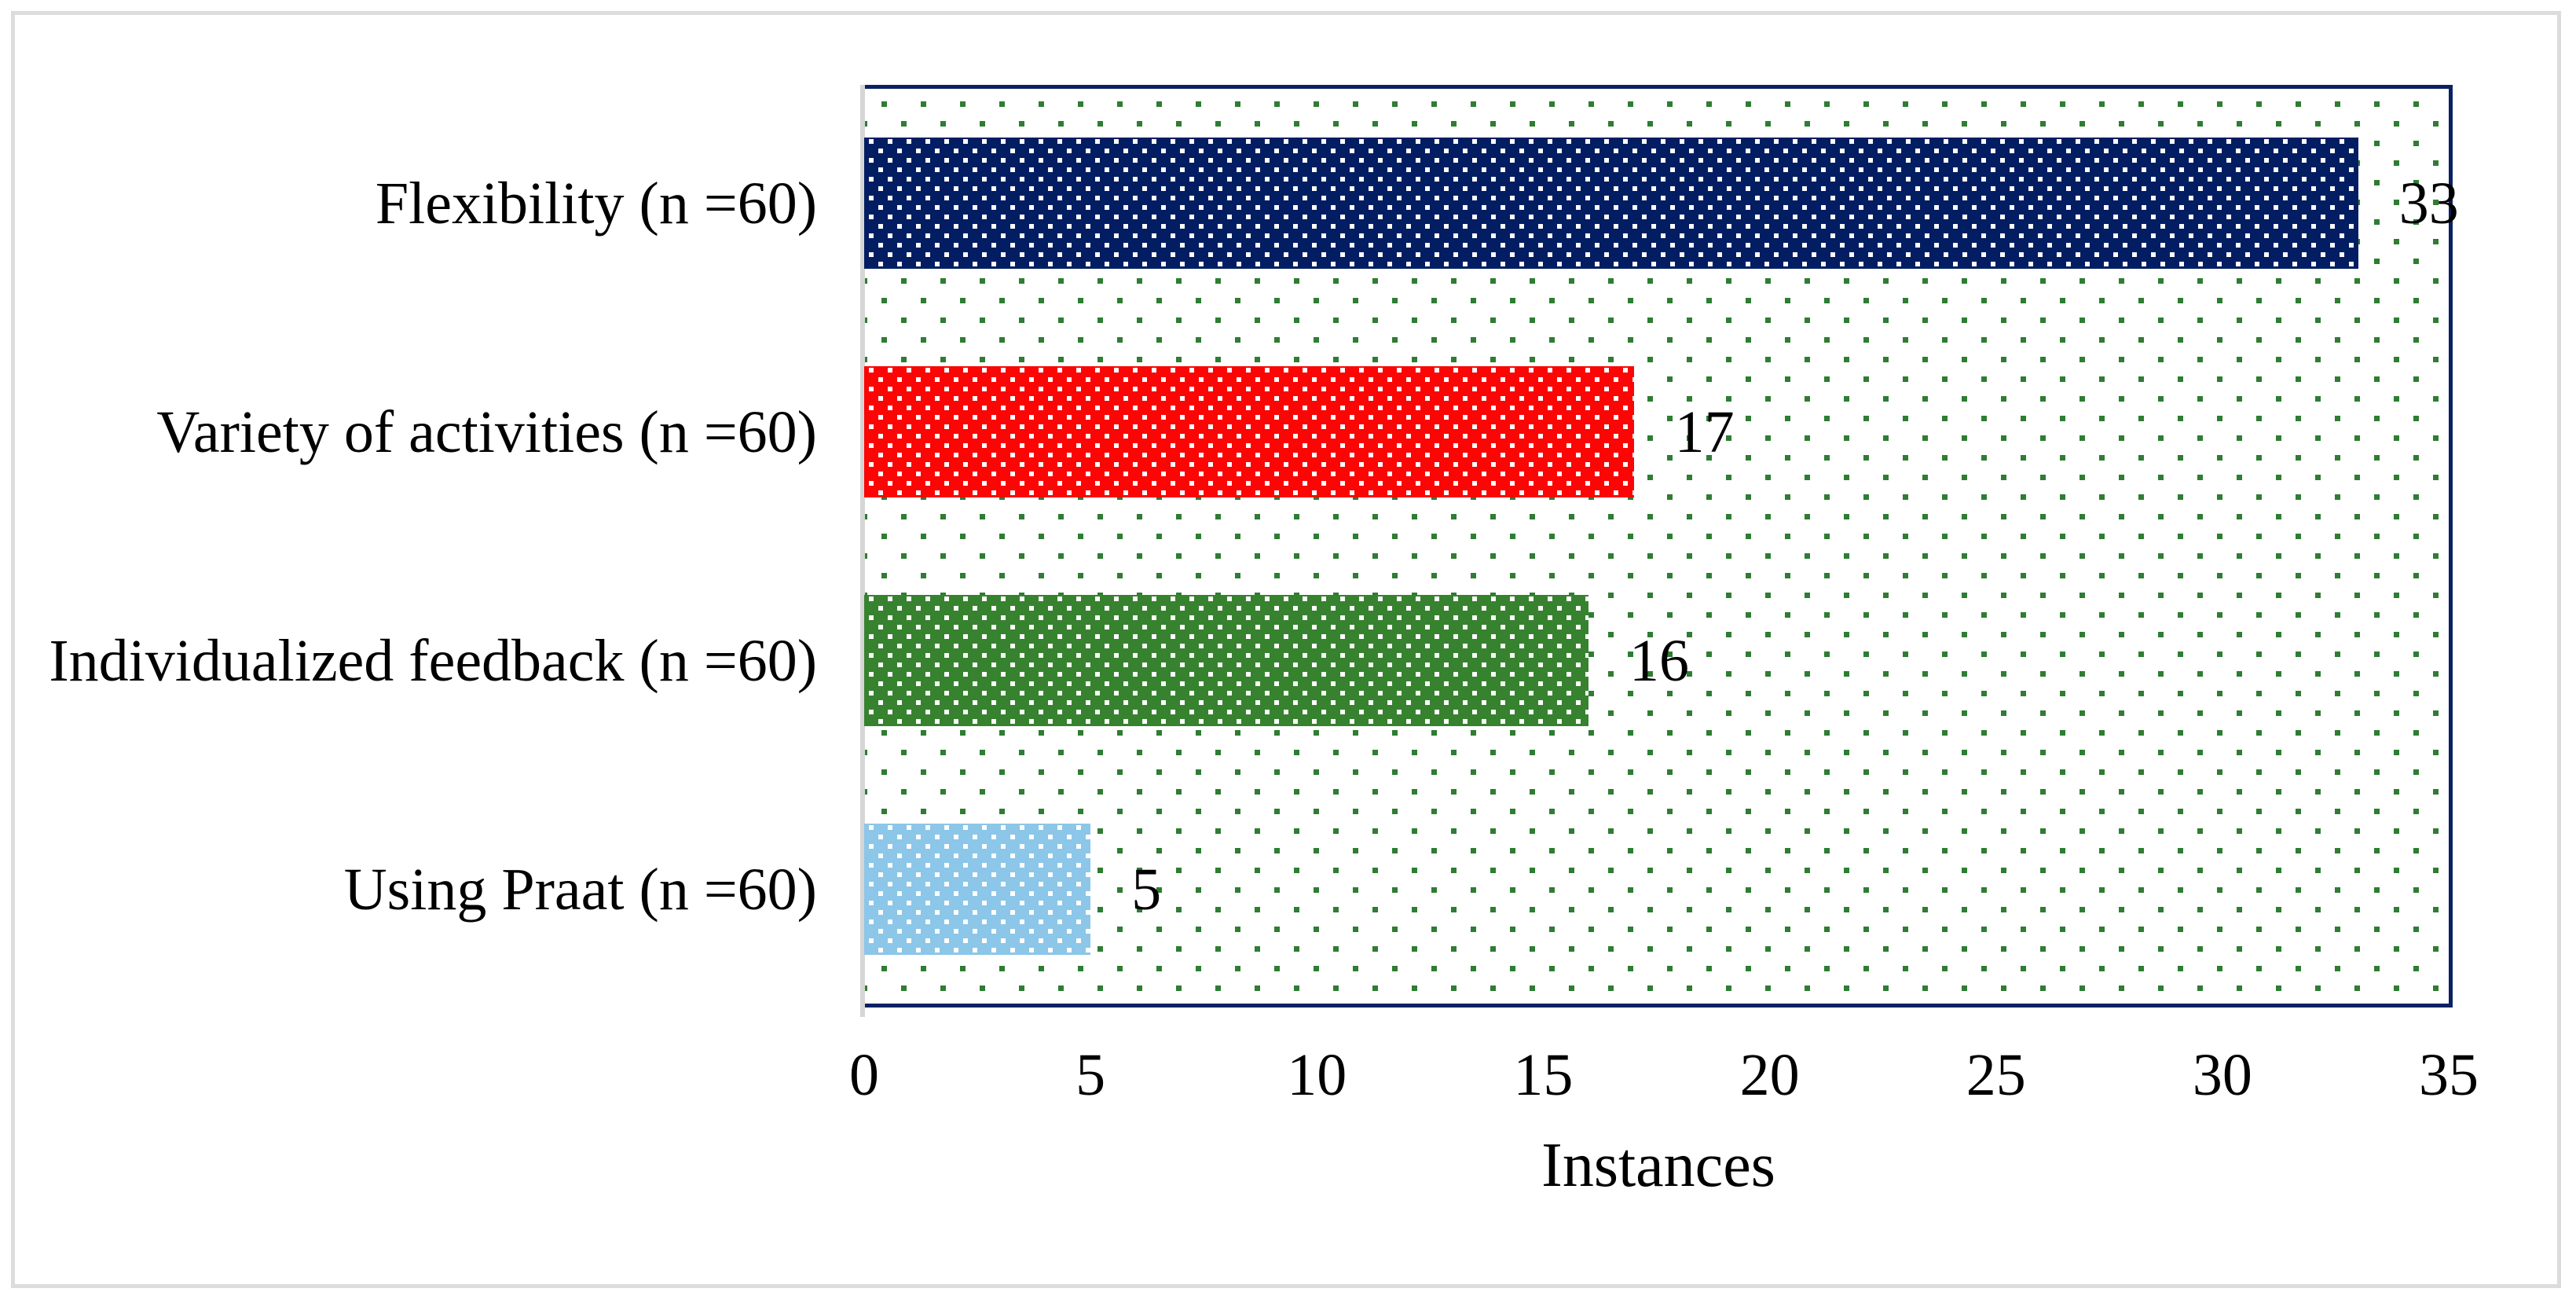 Image resolution: width=2576 pixels, height=1303 pixels. Describe the element at coordinates (1659, 660) in the screenshot. I see `value-label: 16` at that location.